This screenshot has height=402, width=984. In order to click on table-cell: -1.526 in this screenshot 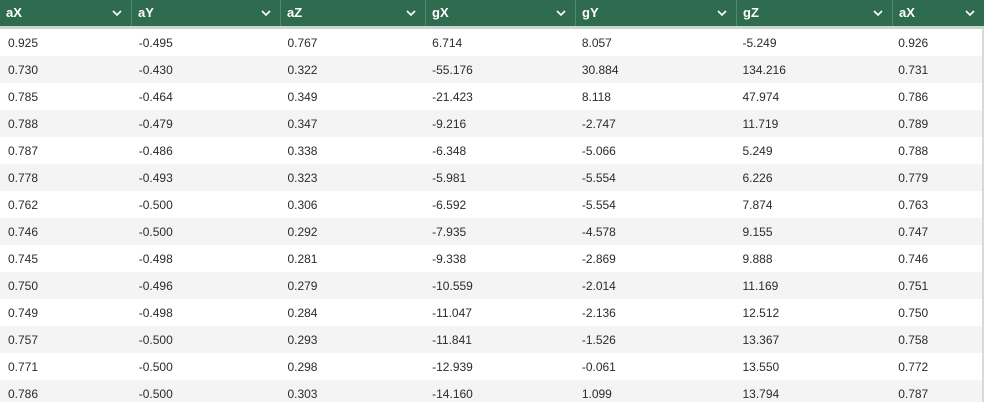, I will do `click(598, 339)`.